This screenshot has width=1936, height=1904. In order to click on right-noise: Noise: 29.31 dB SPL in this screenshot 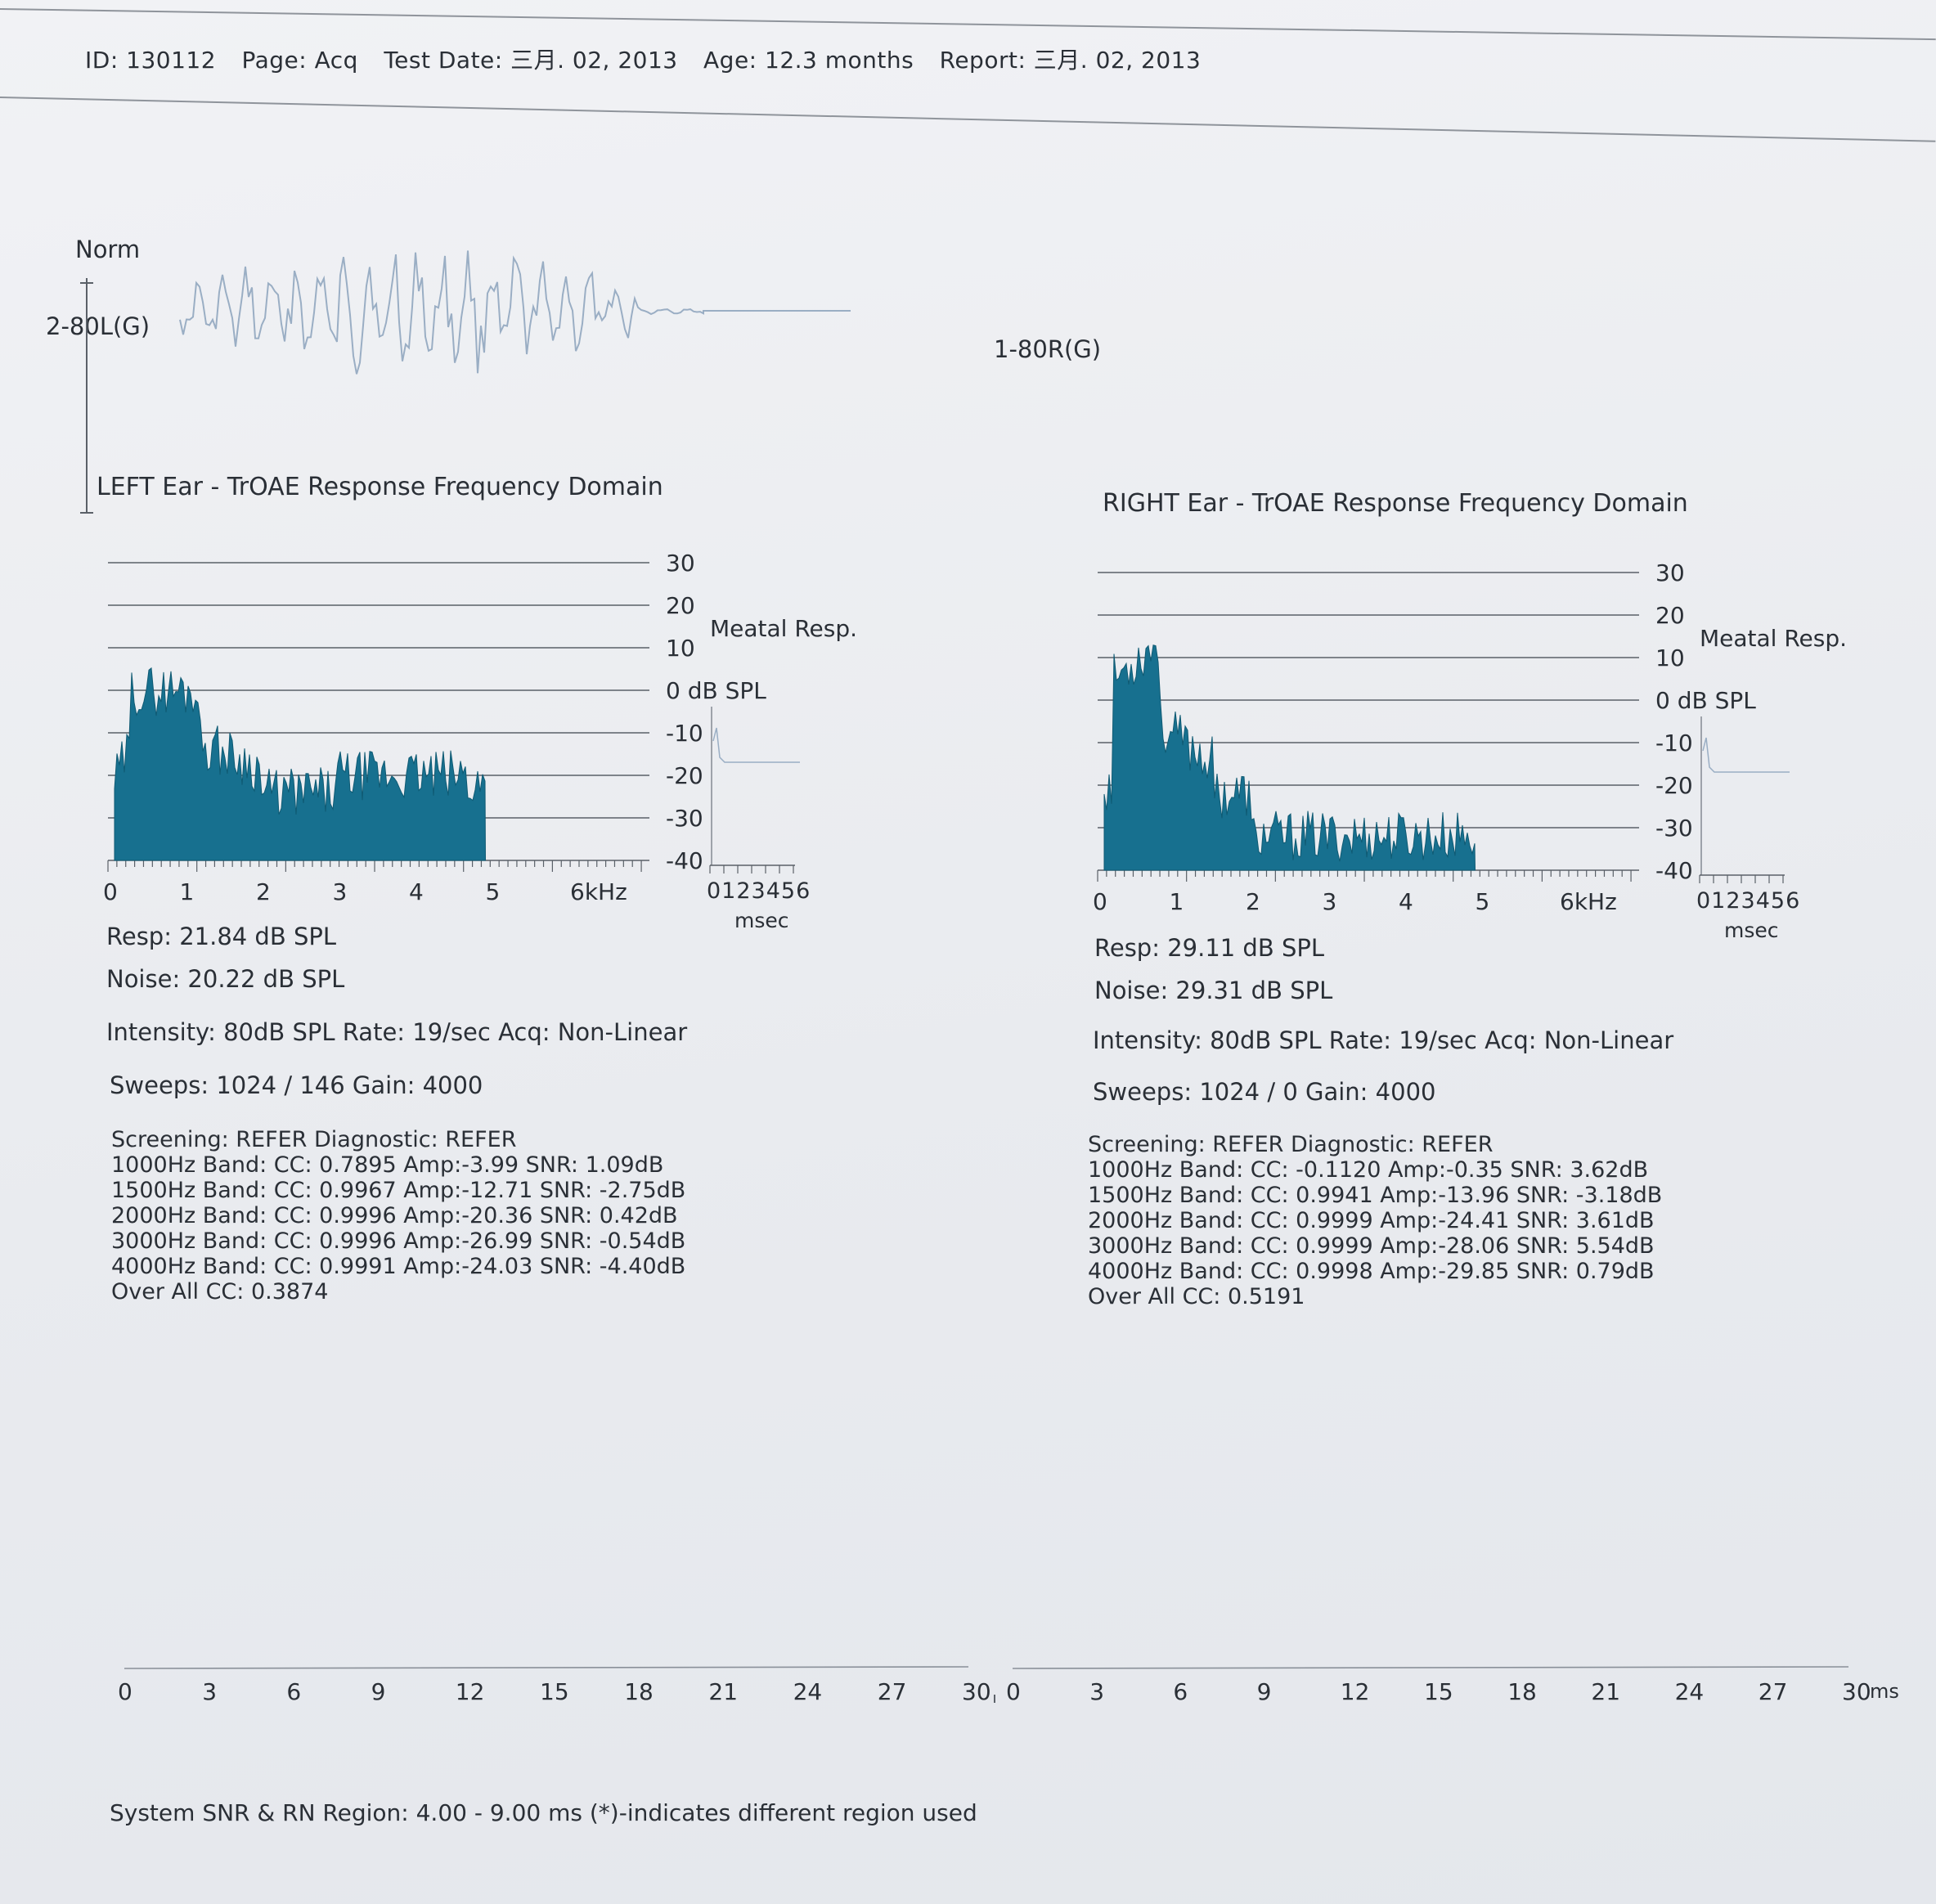, I will do `click(1213, 991)`.